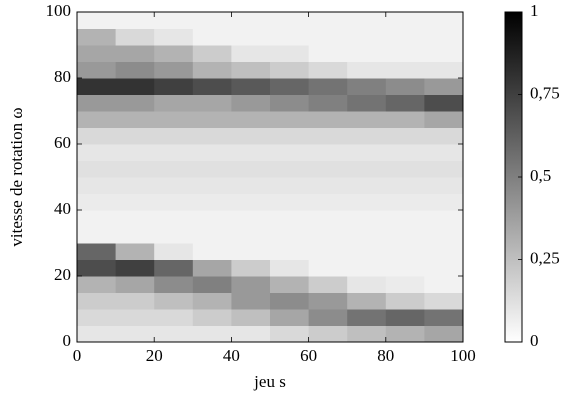 The width and height of the screenshot is (571, 395). Describe the element at coordinates (269, 381) in the screenshot. I see `x-axis-label: jeu s` at that location.